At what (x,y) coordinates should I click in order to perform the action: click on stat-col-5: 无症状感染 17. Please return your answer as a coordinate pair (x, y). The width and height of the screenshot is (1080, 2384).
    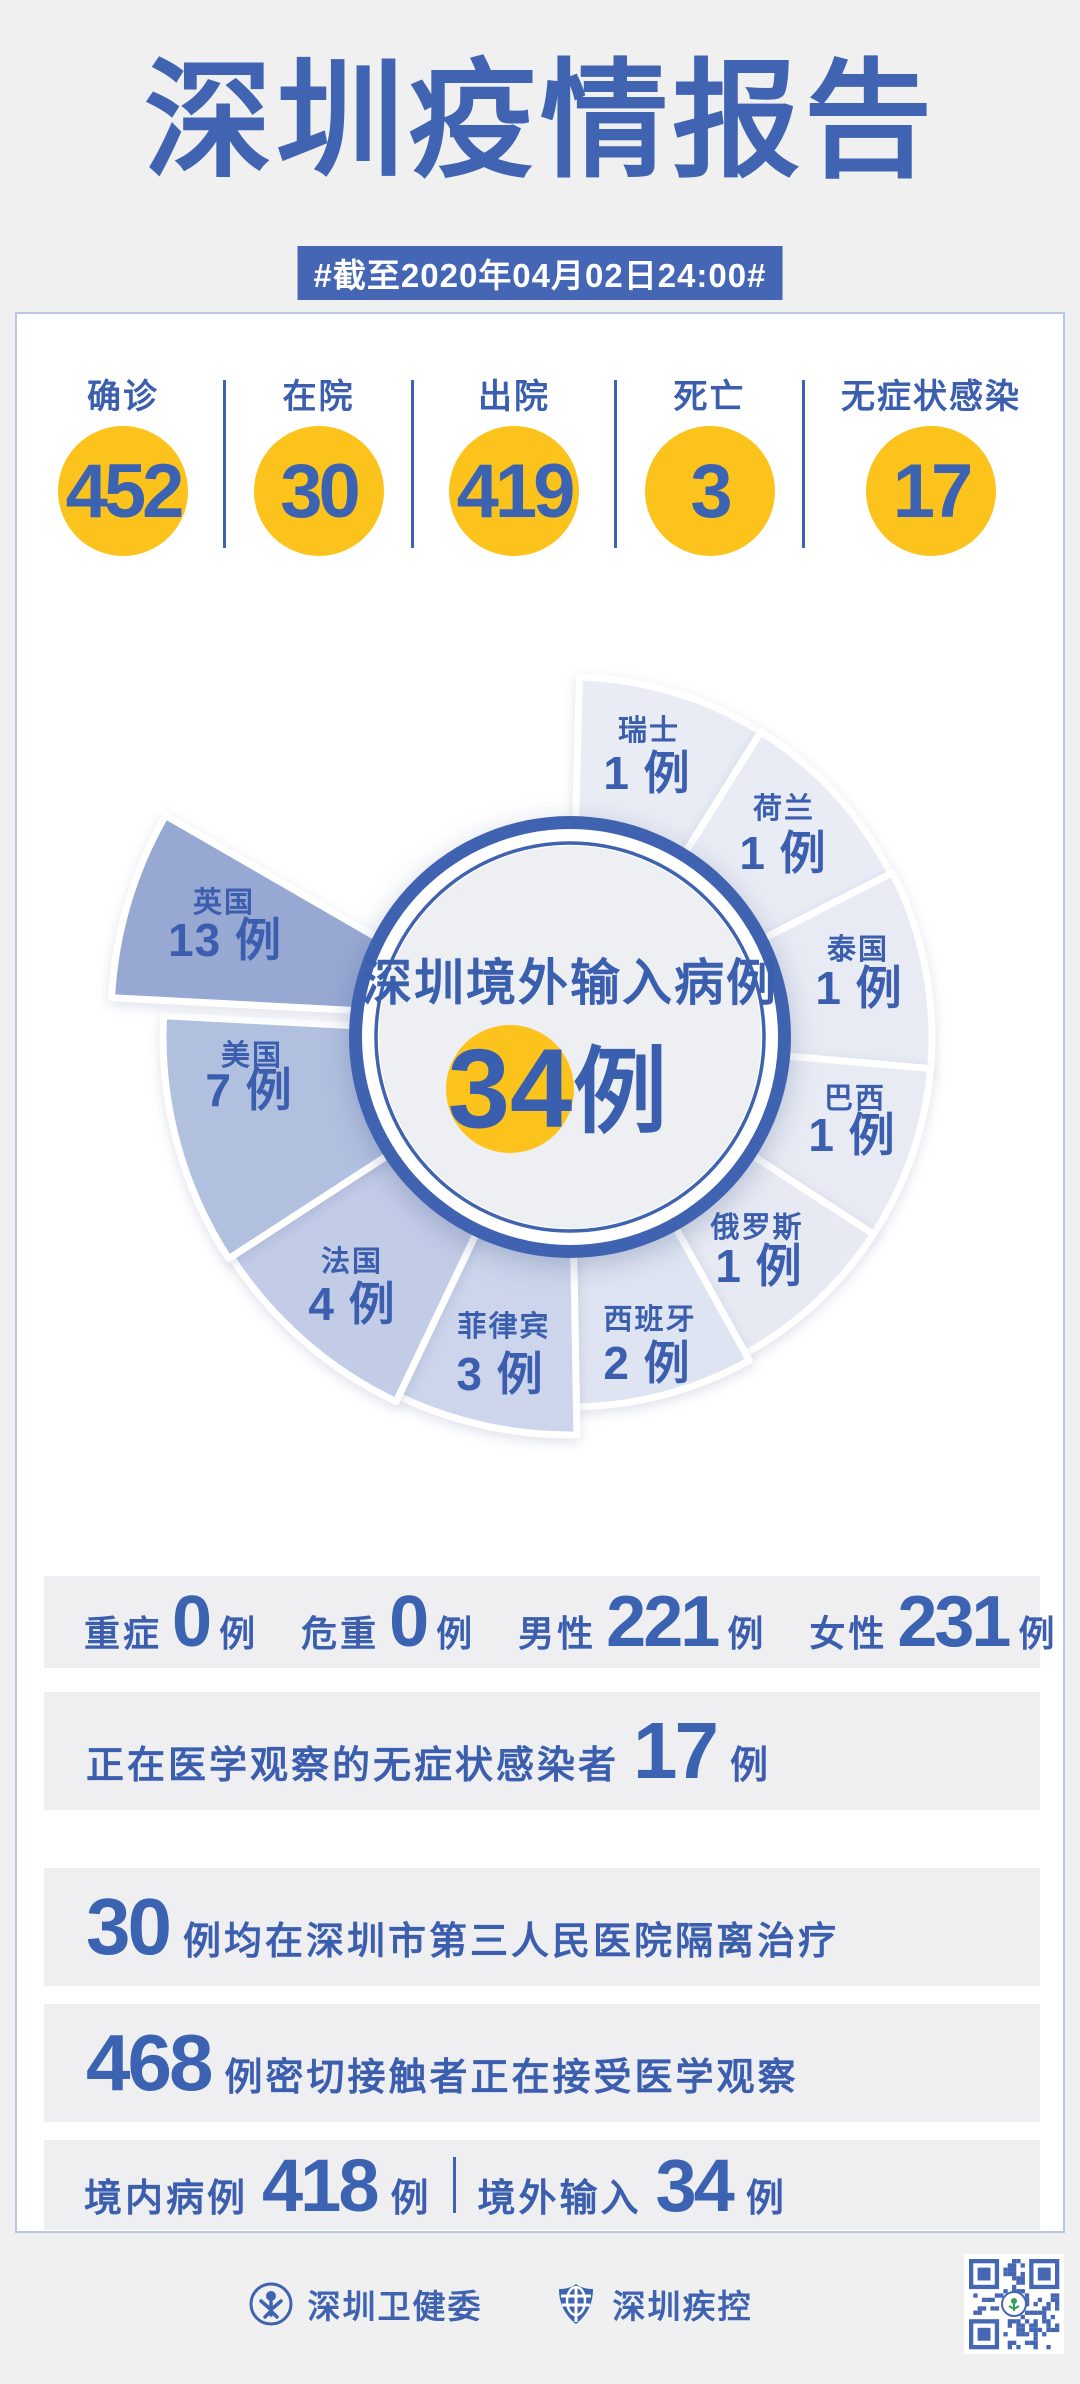
    Looking at the image, I should click on (931, 466).